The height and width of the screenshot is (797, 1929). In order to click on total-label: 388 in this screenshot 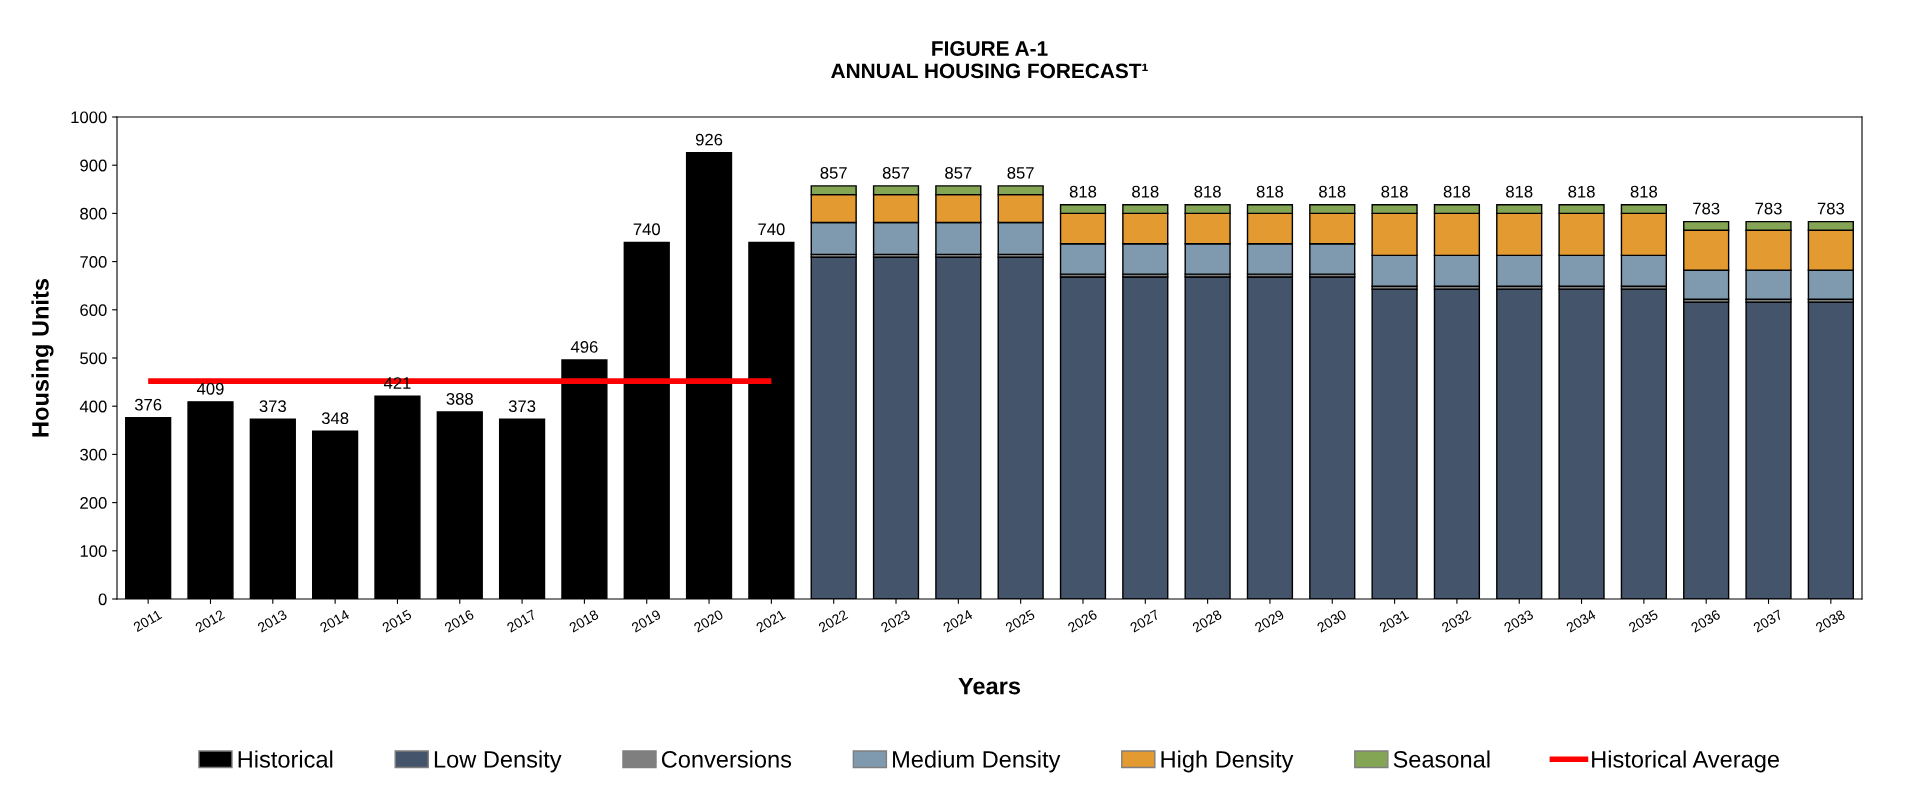, I will do `click(459, 399)`.